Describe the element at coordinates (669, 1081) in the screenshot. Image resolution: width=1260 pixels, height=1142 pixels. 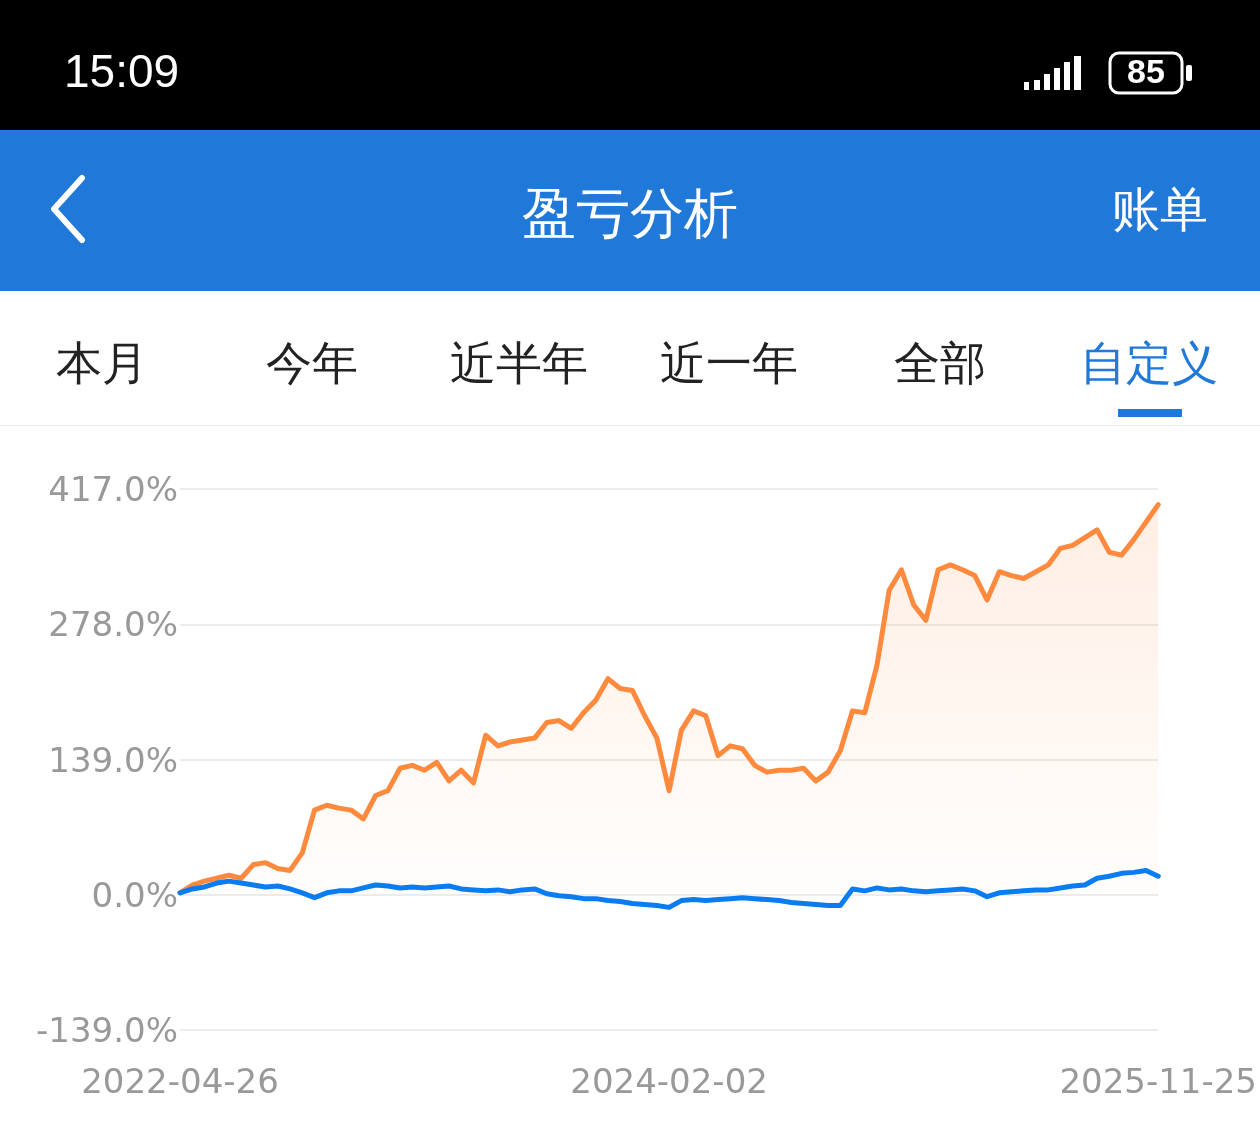
I see `x-tick-label: 2024-02-02` at that location.